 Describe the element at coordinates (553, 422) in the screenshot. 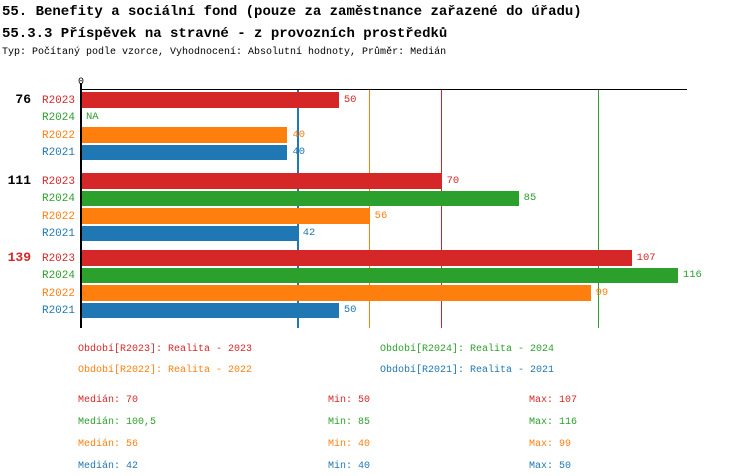

I see `stat-max-green: Max: 116` at that location.